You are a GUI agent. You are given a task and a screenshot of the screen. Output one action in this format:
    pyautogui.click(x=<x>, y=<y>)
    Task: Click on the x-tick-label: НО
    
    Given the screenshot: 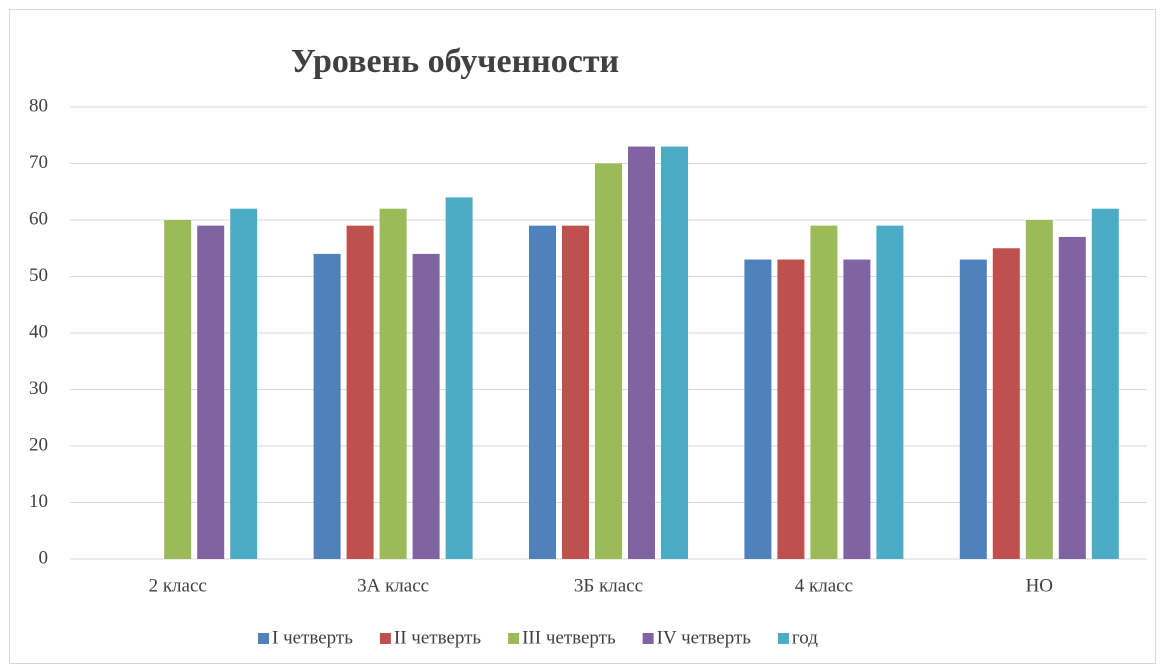 What is the action you would take?
    pyautogui.click(x=1039, y=585)
    